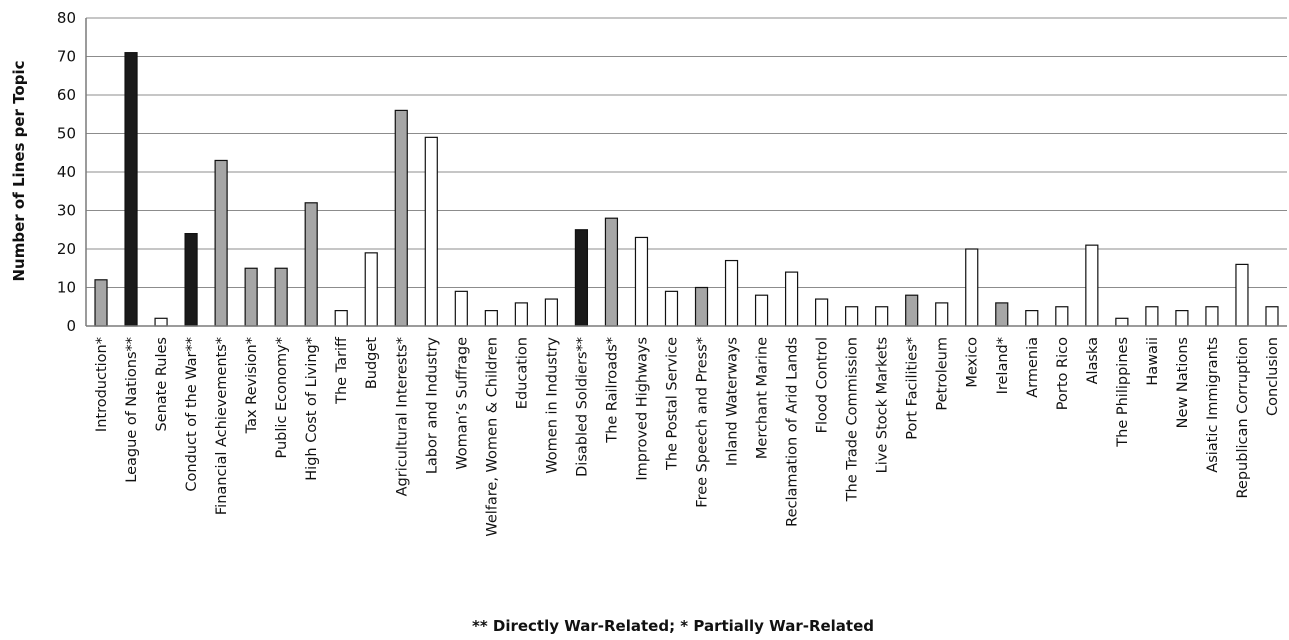  Describe the element at coordinates (703, 422) in the screenshot. I see `category-label: Free Speech and Press*` at that location.